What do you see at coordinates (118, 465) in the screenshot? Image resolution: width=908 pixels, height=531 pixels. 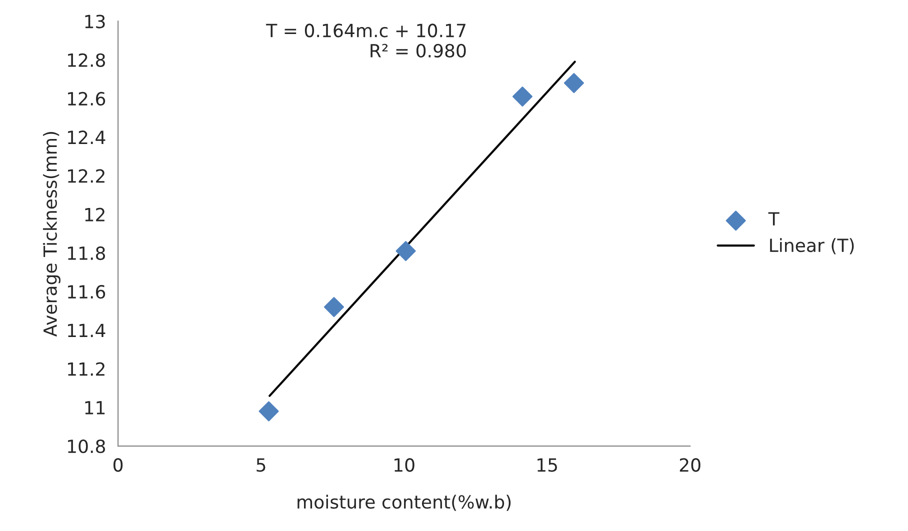 I see `x-tick-label: 0` at bounding box center [118, 465].